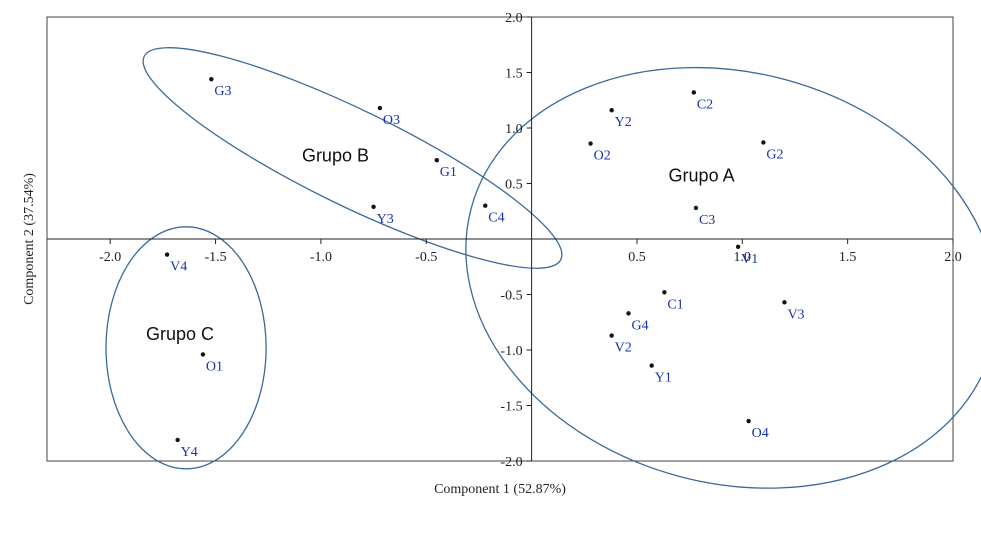  What do you see at coordinates (749, 259) in the screenshot?
I see `point-label: V1` at bounding box center [749, 259].